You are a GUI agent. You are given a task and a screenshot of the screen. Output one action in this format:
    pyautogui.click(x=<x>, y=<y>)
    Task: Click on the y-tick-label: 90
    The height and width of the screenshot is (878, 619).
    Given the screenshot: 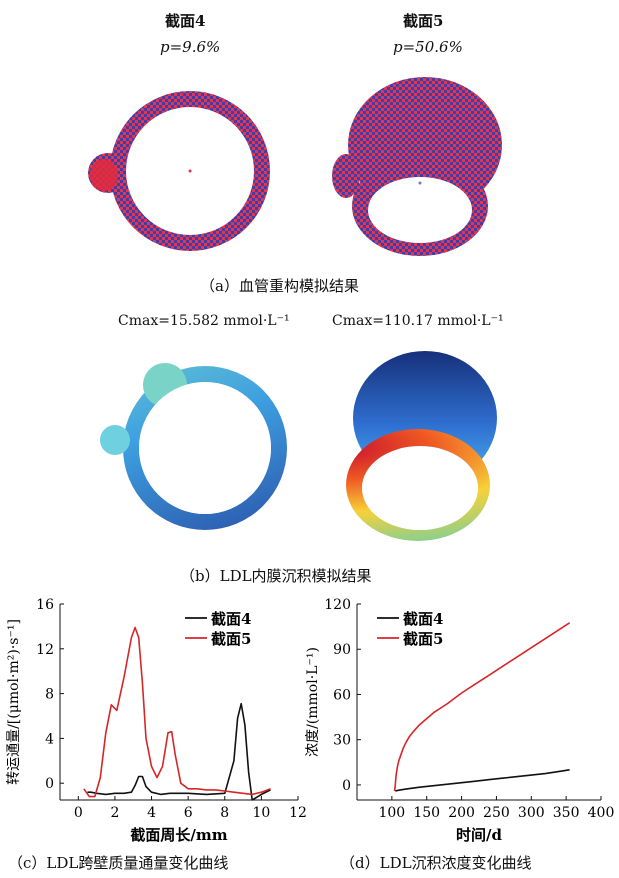 What is the action you would take?
    pyautogui.click(x=342, y=650)
    